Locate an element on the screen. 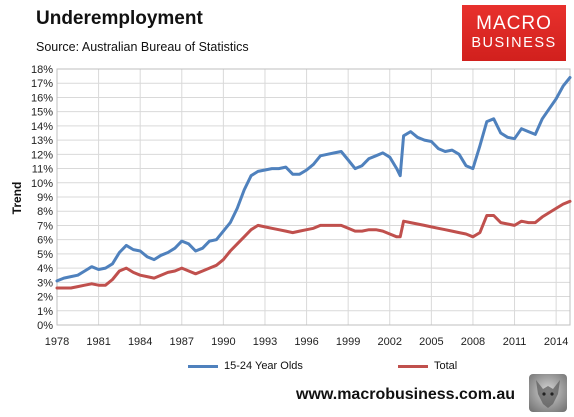 Image resolution: width=574 pixels, height=417 pixels. x-tick-label: 2008 is located at coordinates (473, 342).